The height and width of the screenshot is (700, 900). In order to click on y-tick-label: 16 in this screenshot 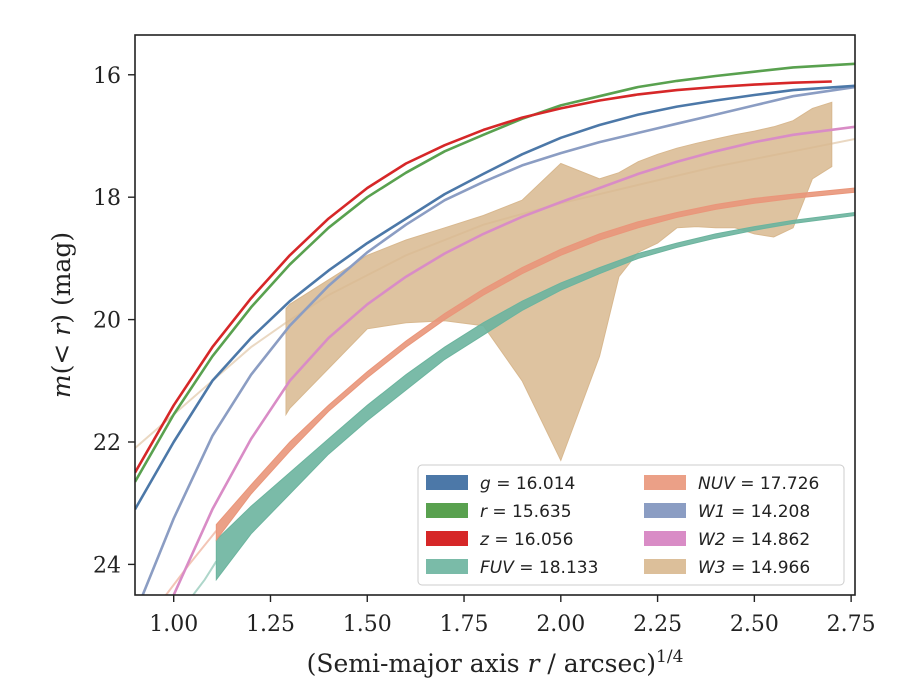, I will do `click(107, 76)`.